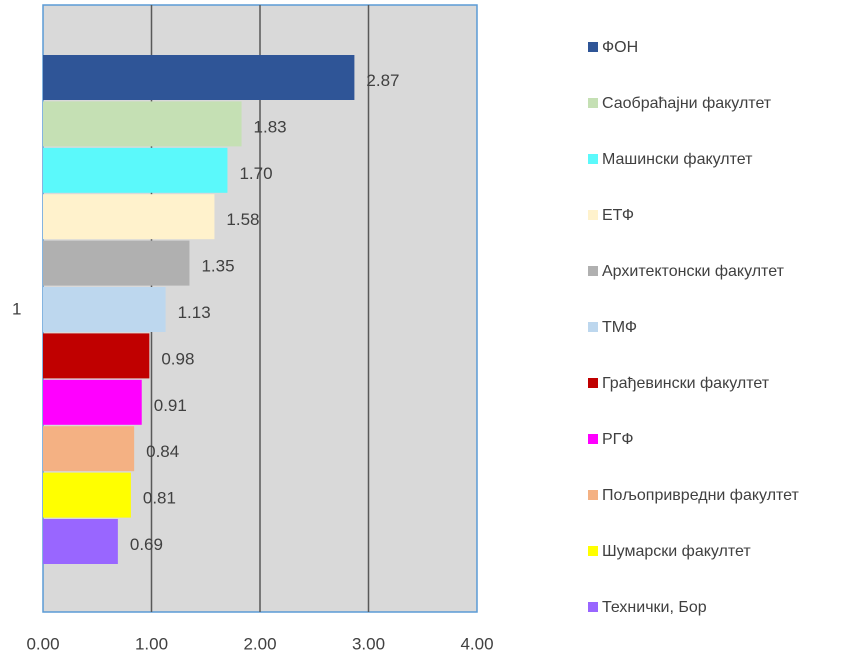  What do you see at coordinates (151, 643) in the screenshot?
I see `x-tick-label: 1.00` at bounding box center [151, 643].